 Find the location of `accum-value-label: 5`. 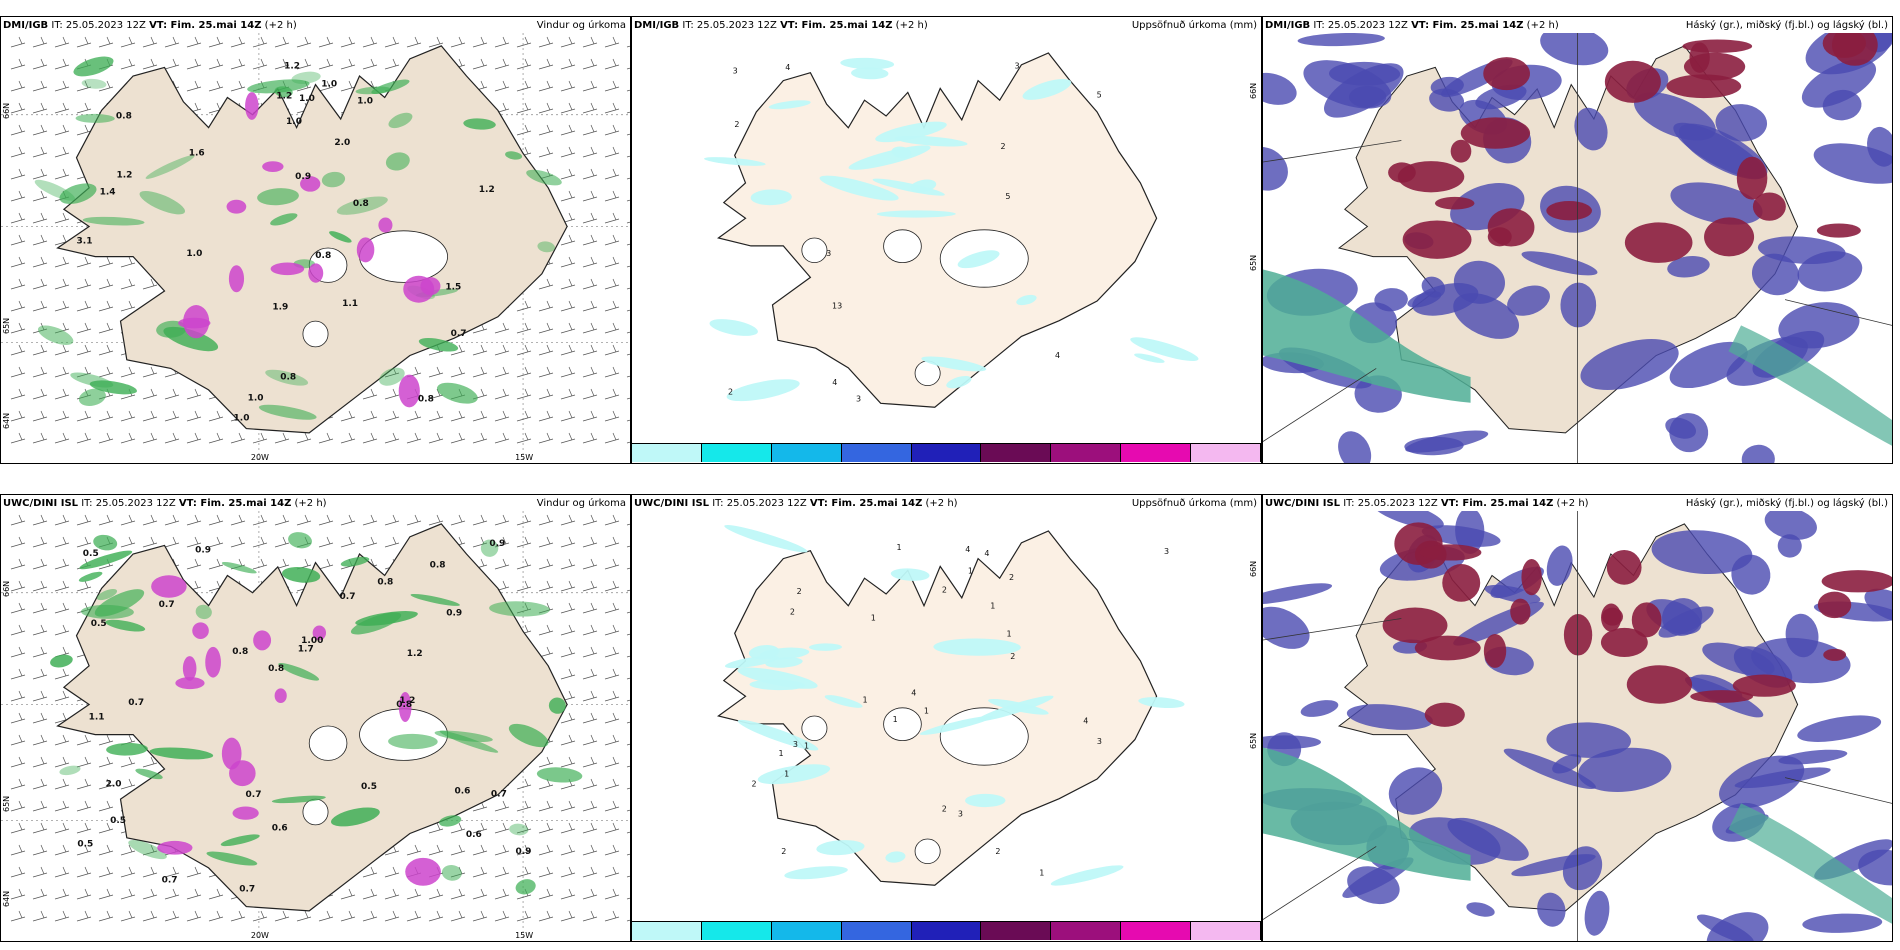

accum-value-label: 5 is located at coordinates (1099, 94).